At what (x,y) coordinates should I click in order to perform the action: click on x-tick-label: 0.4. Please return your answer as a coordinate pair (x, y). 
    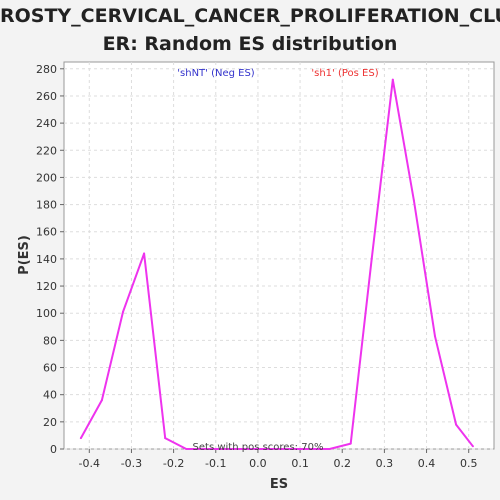
    Looking at the image, I should click on (427, 463).